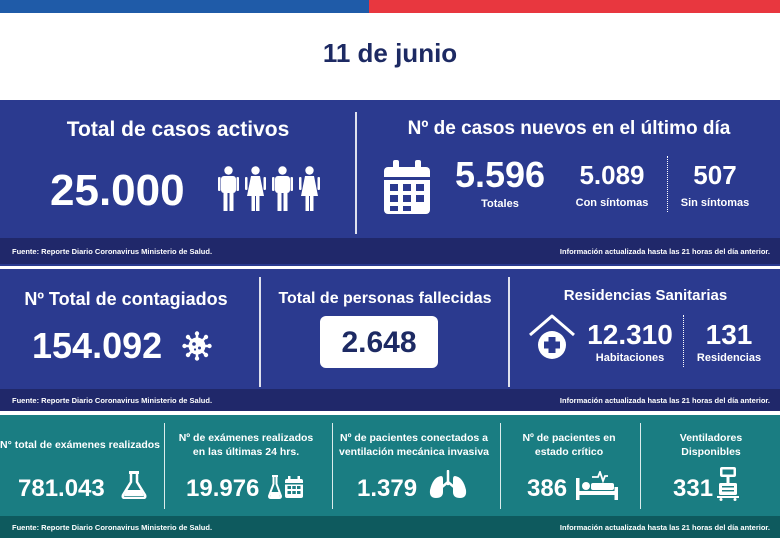 Image resolution: width=780 pixels, height=538 pixels. What do you see at coordinates (711, 452) in the screenshot?
I see `ventilators-title-line2: Disponibles` at bounding box center [711, 452].